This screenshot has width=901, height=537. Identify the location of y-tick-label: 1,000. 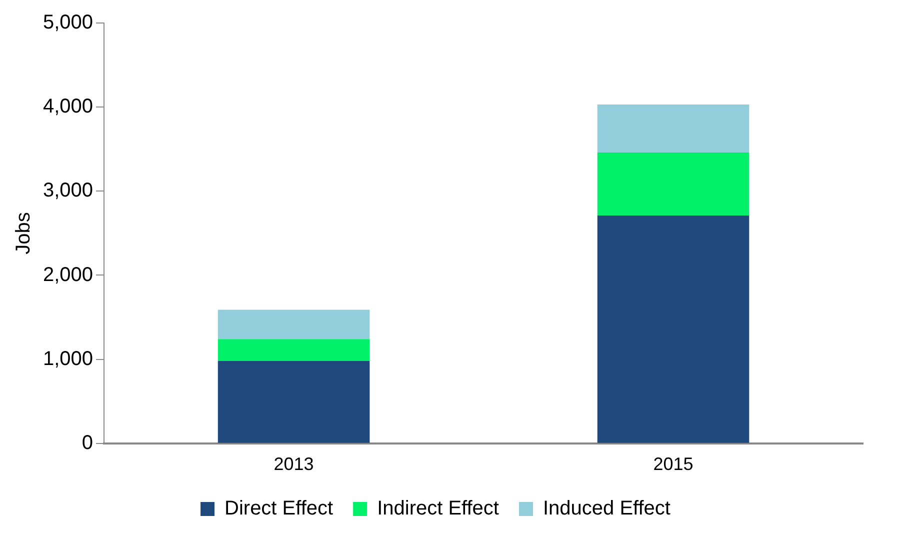
(68, 359).